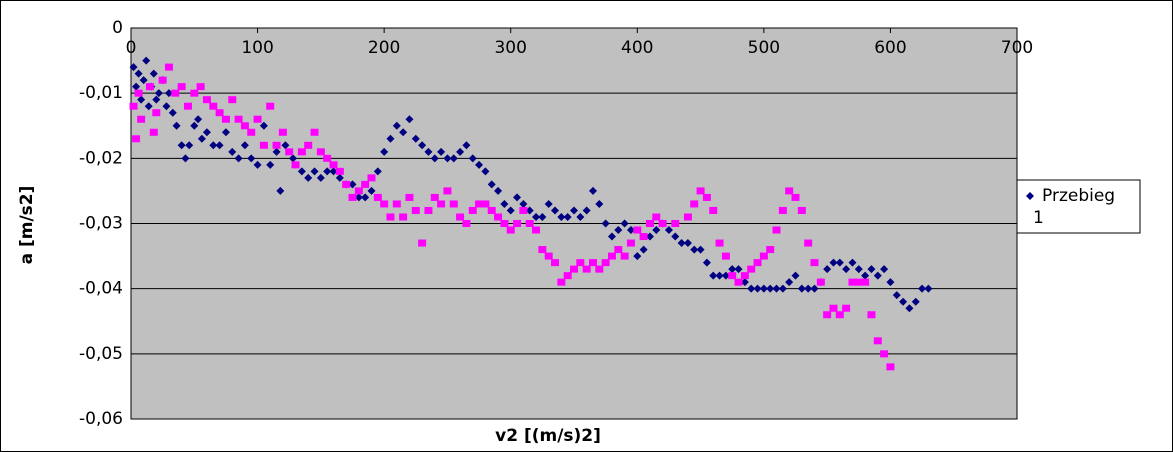  Describe the element at coordinates (510, 48) in the screenshot. I see `x-tick-label: 300` at that location.